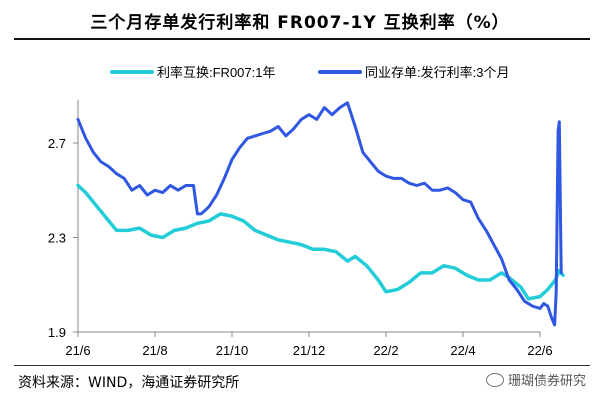 The width and height of the screenshot is (600, 407). Describe the element at coordinates (77, 350) in the screenshot. I see `x-tick-label: 21/6` at that location.